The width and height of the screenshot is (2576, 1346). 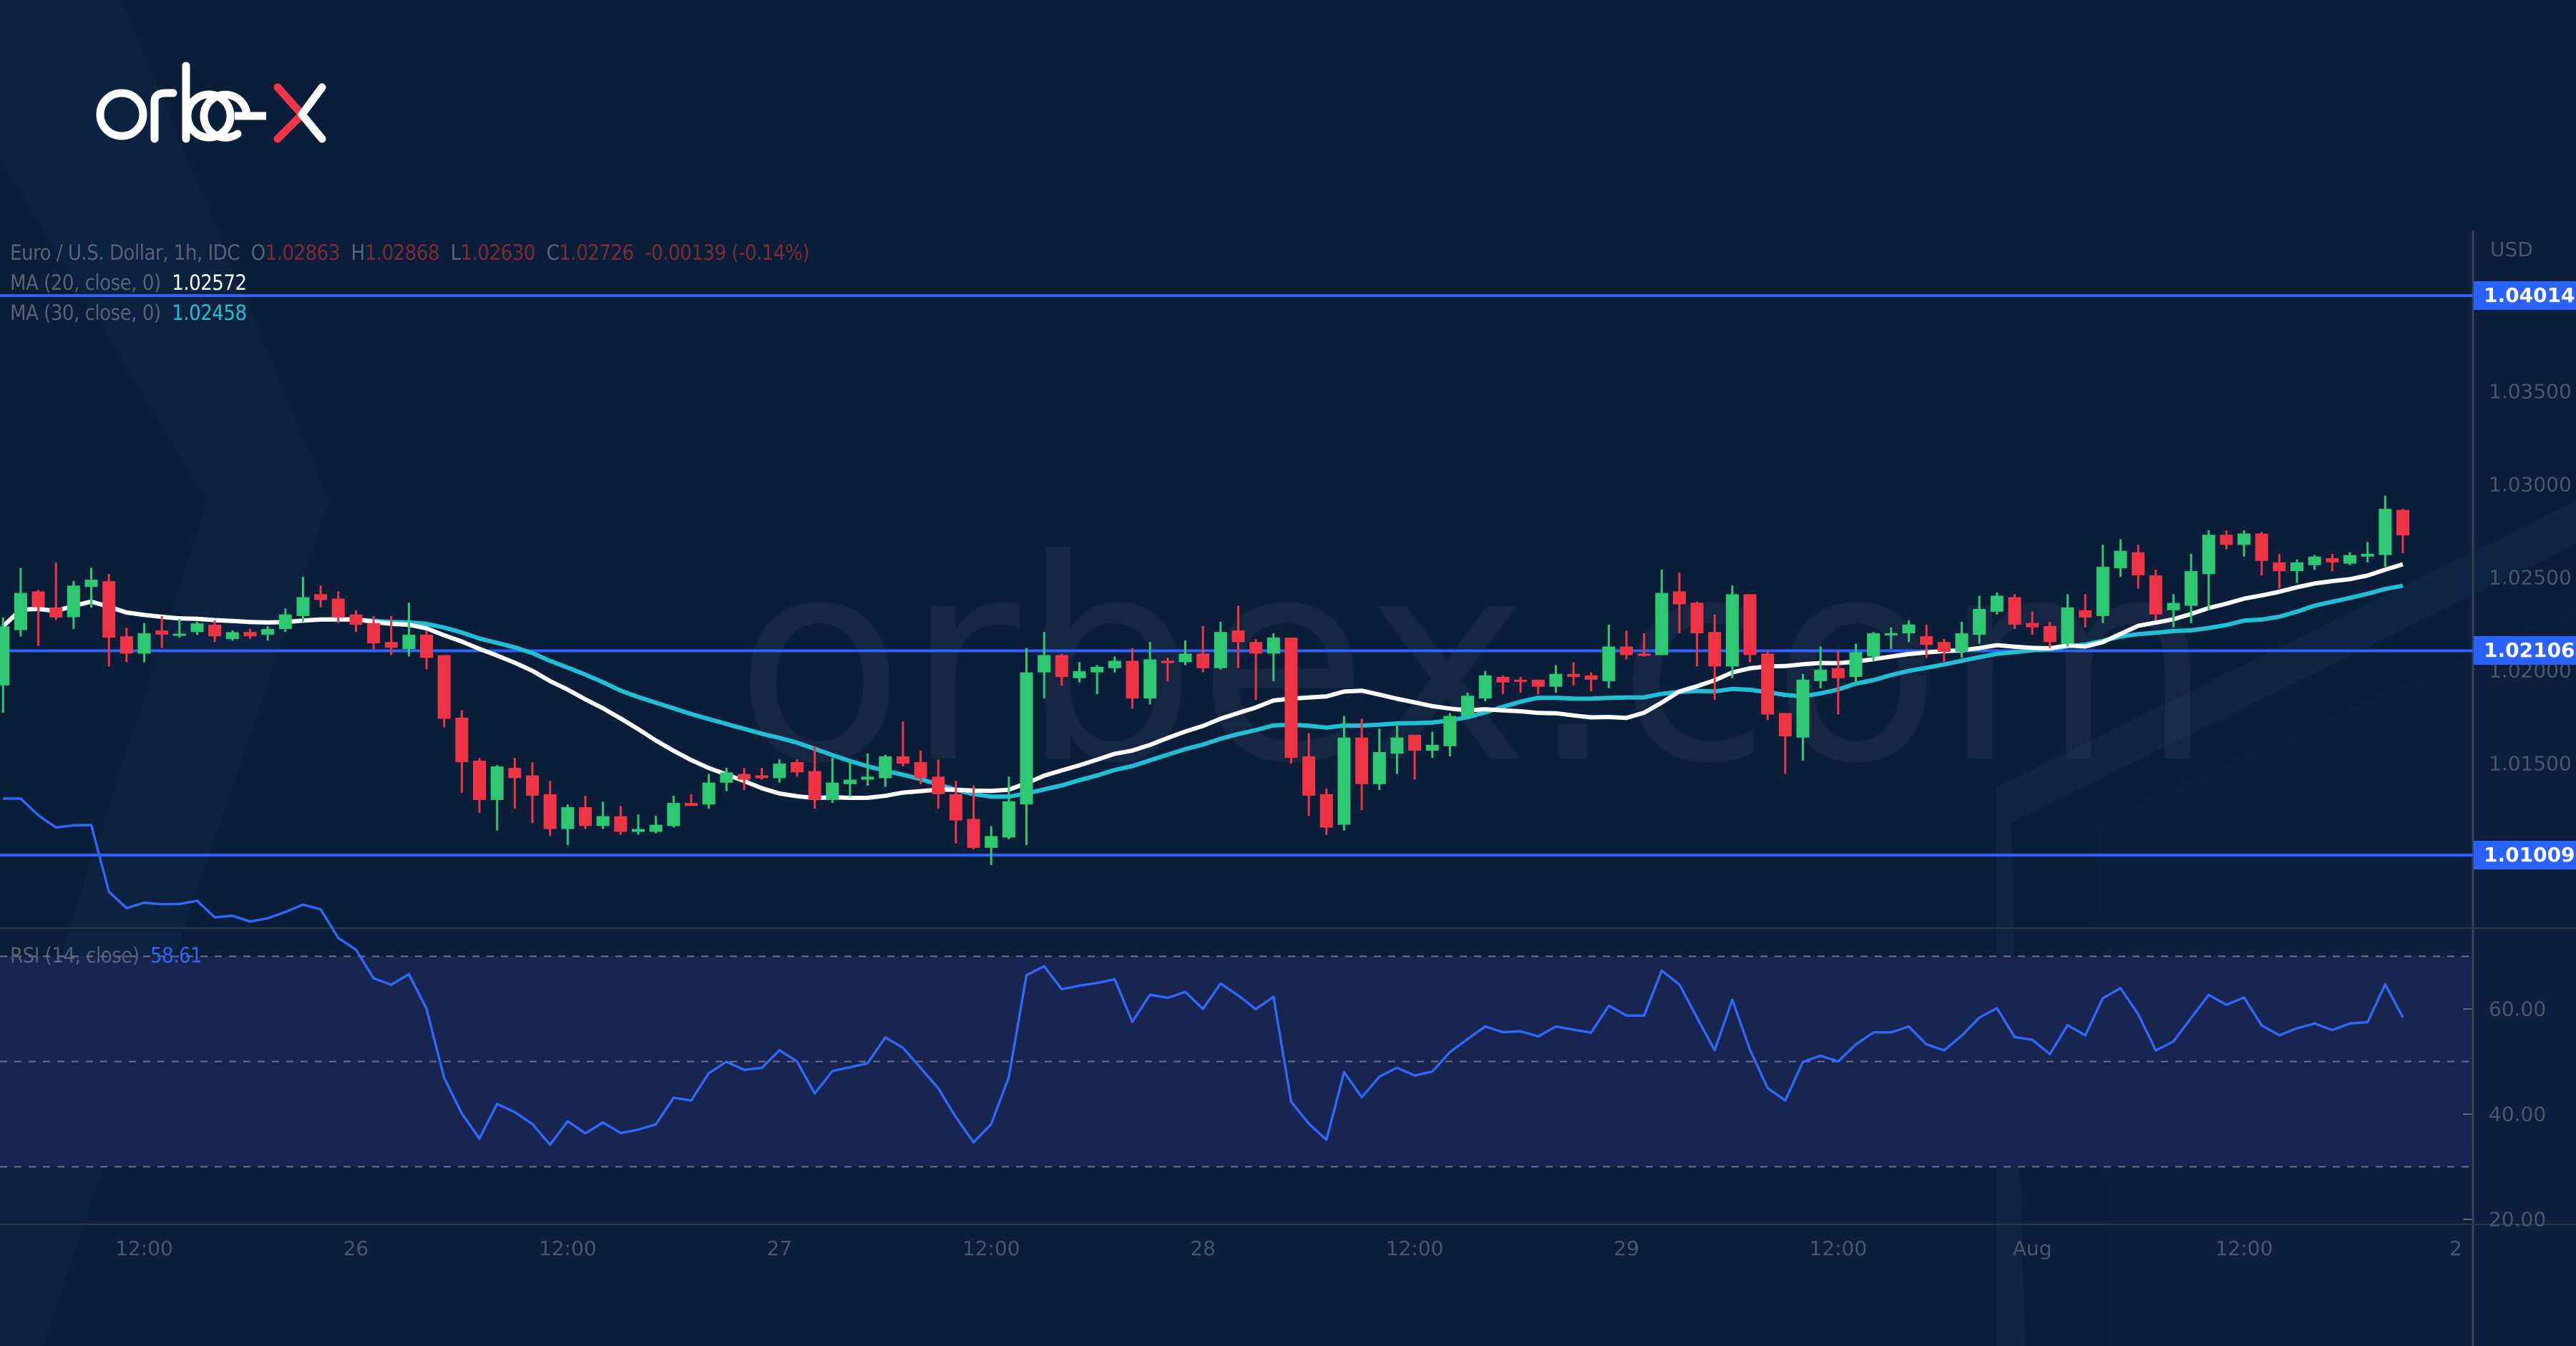 I want to click on ma30-legend: MA (30, close, 0) 1.02458, so click(x=128, y=313).